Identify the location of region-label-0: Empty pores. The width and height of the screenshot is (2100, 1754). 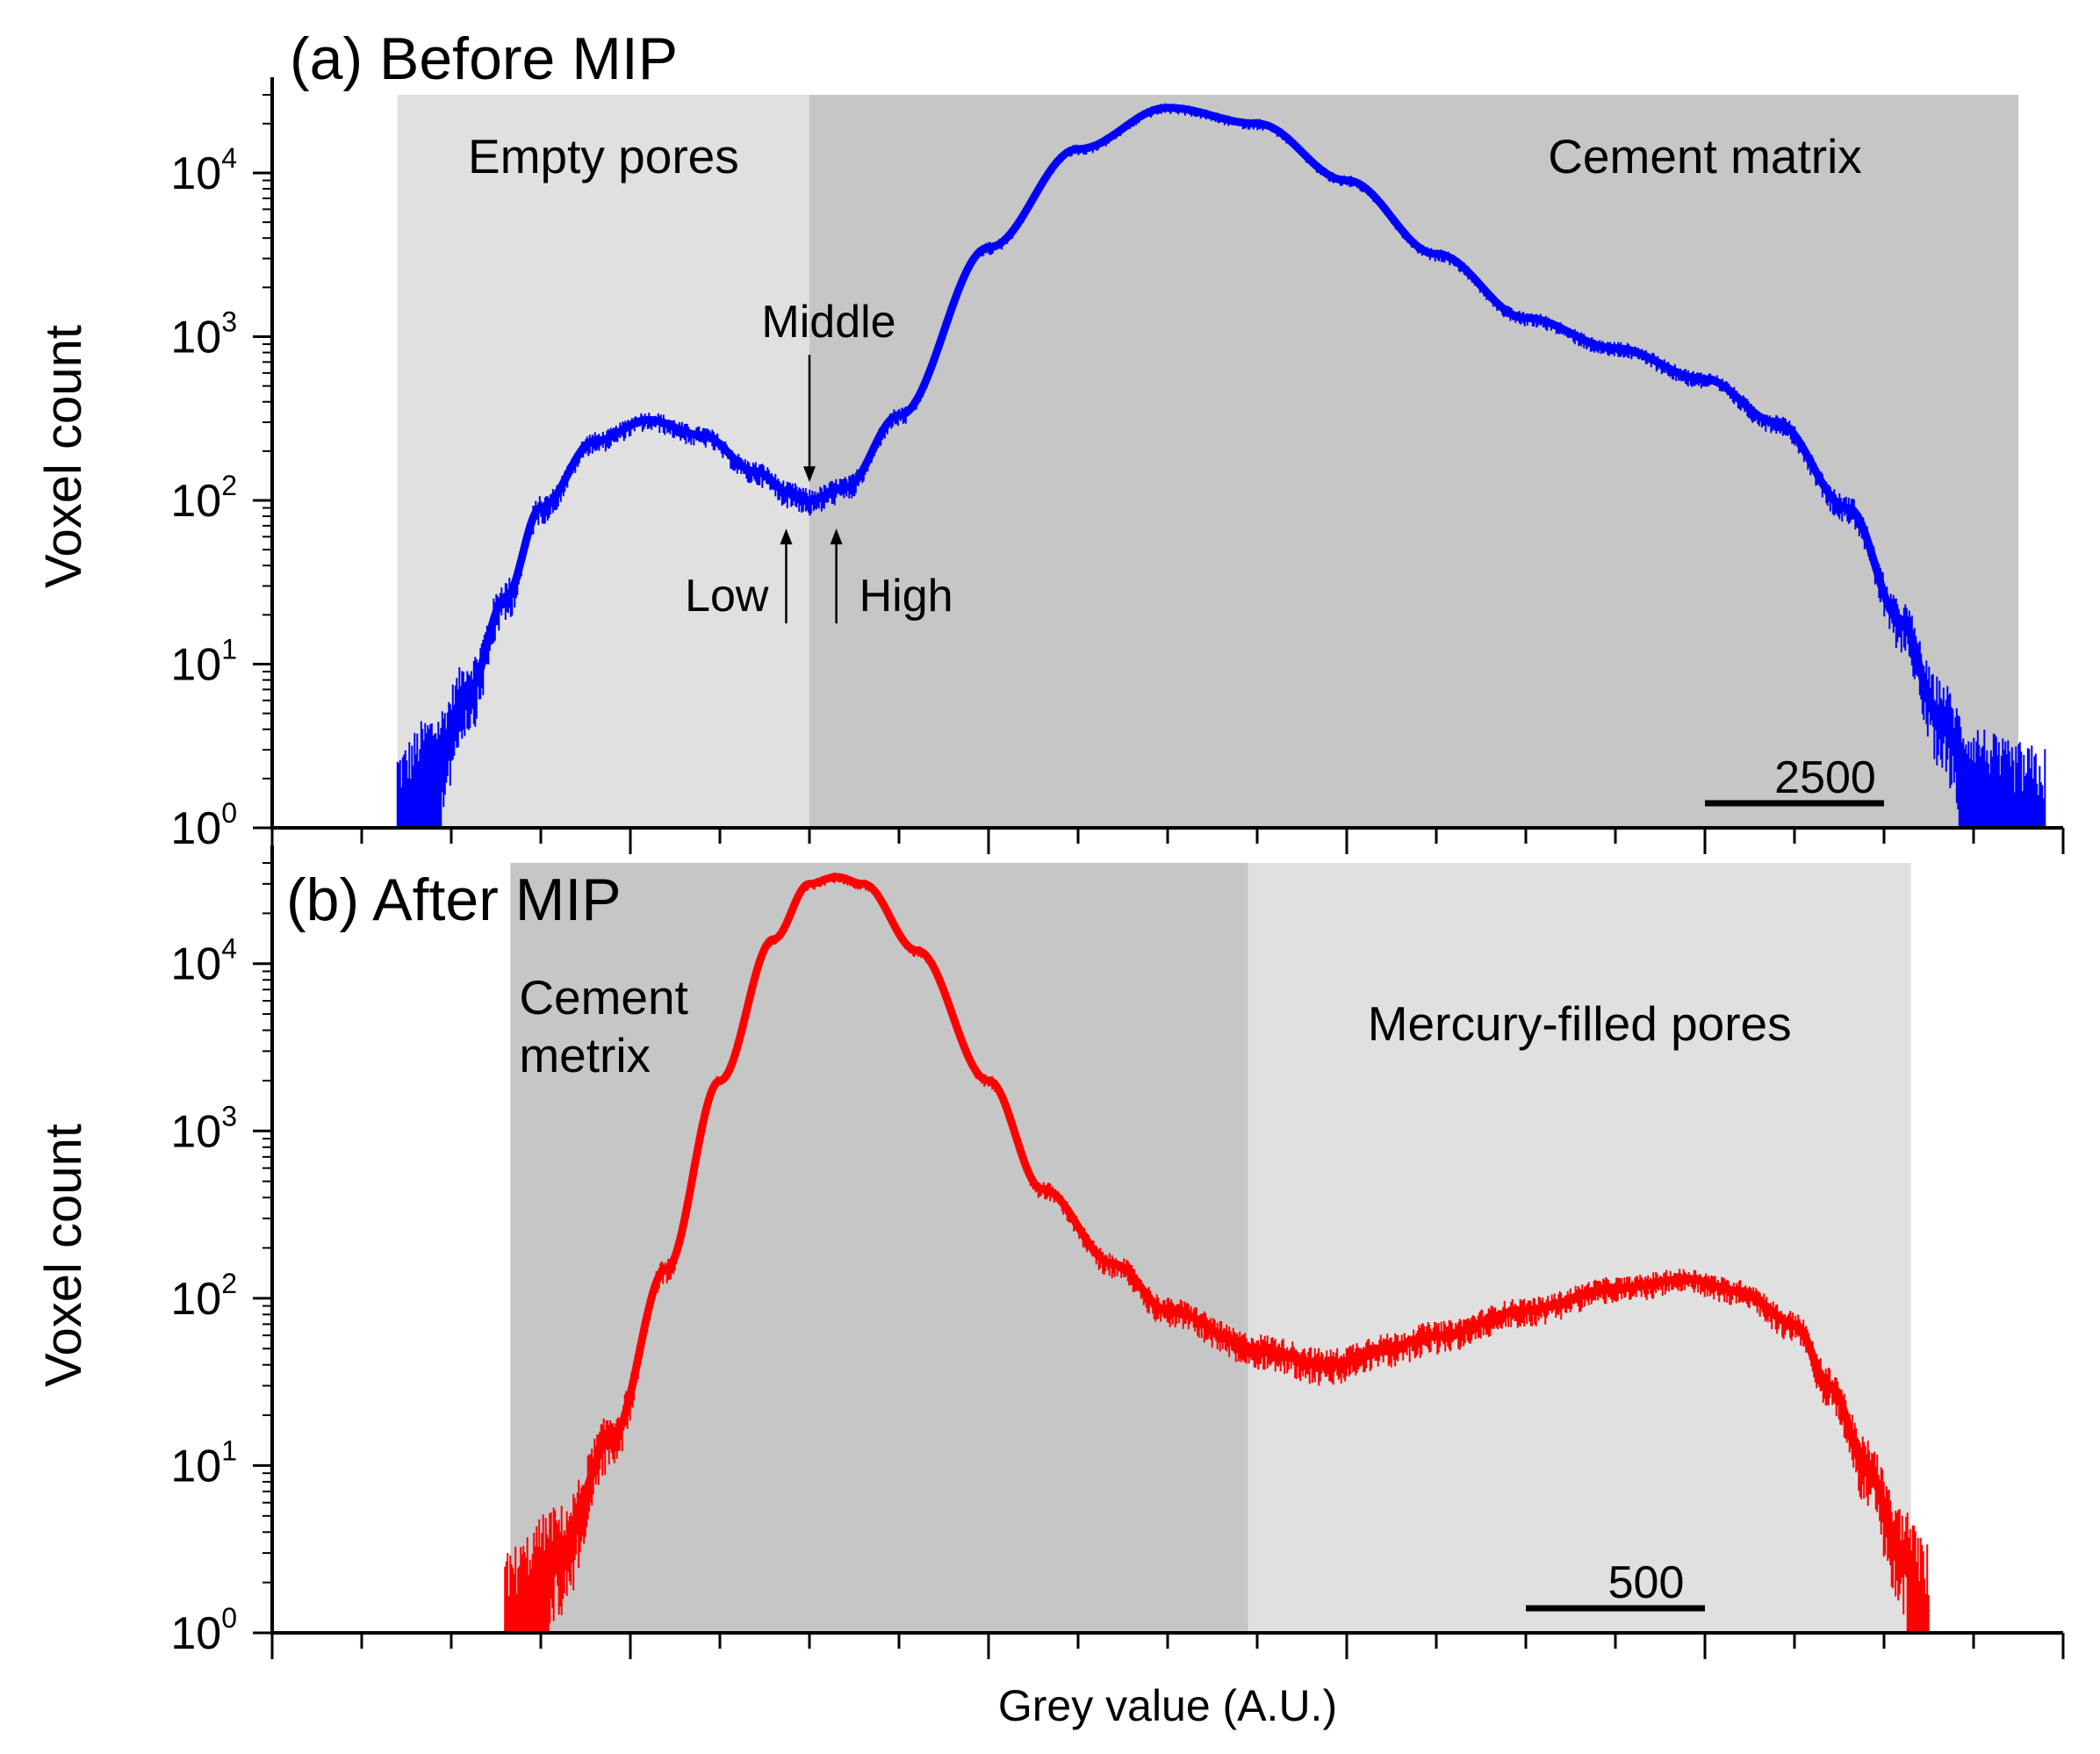
(603, 156).